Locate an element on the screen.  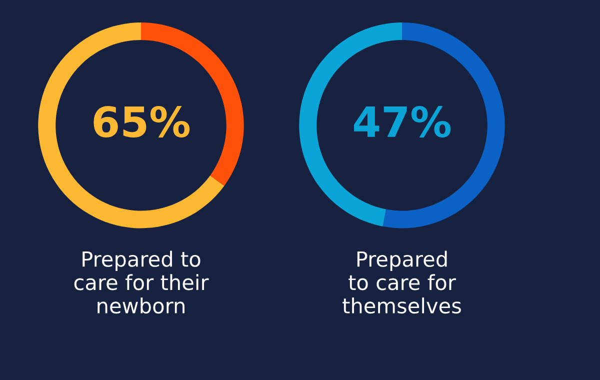
text: Prepared to care for their newborn is located at coordinates (141, 282).